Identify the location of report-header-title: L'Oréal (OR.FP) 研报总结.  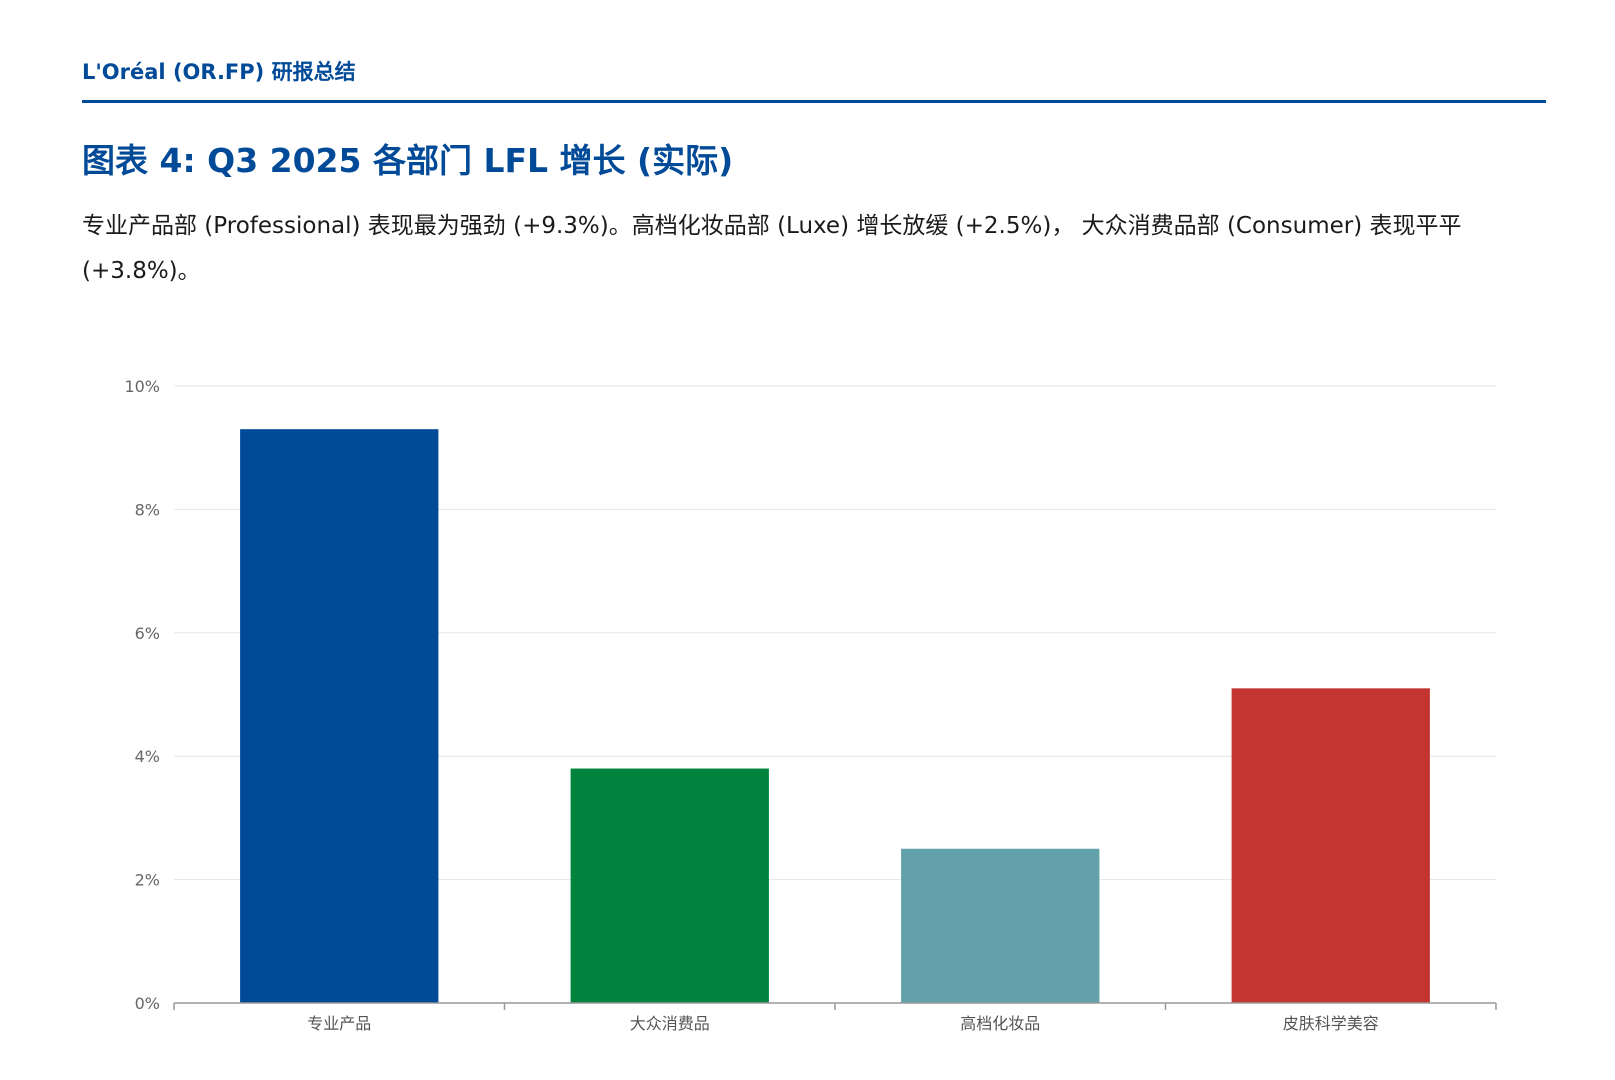
(219, 72).